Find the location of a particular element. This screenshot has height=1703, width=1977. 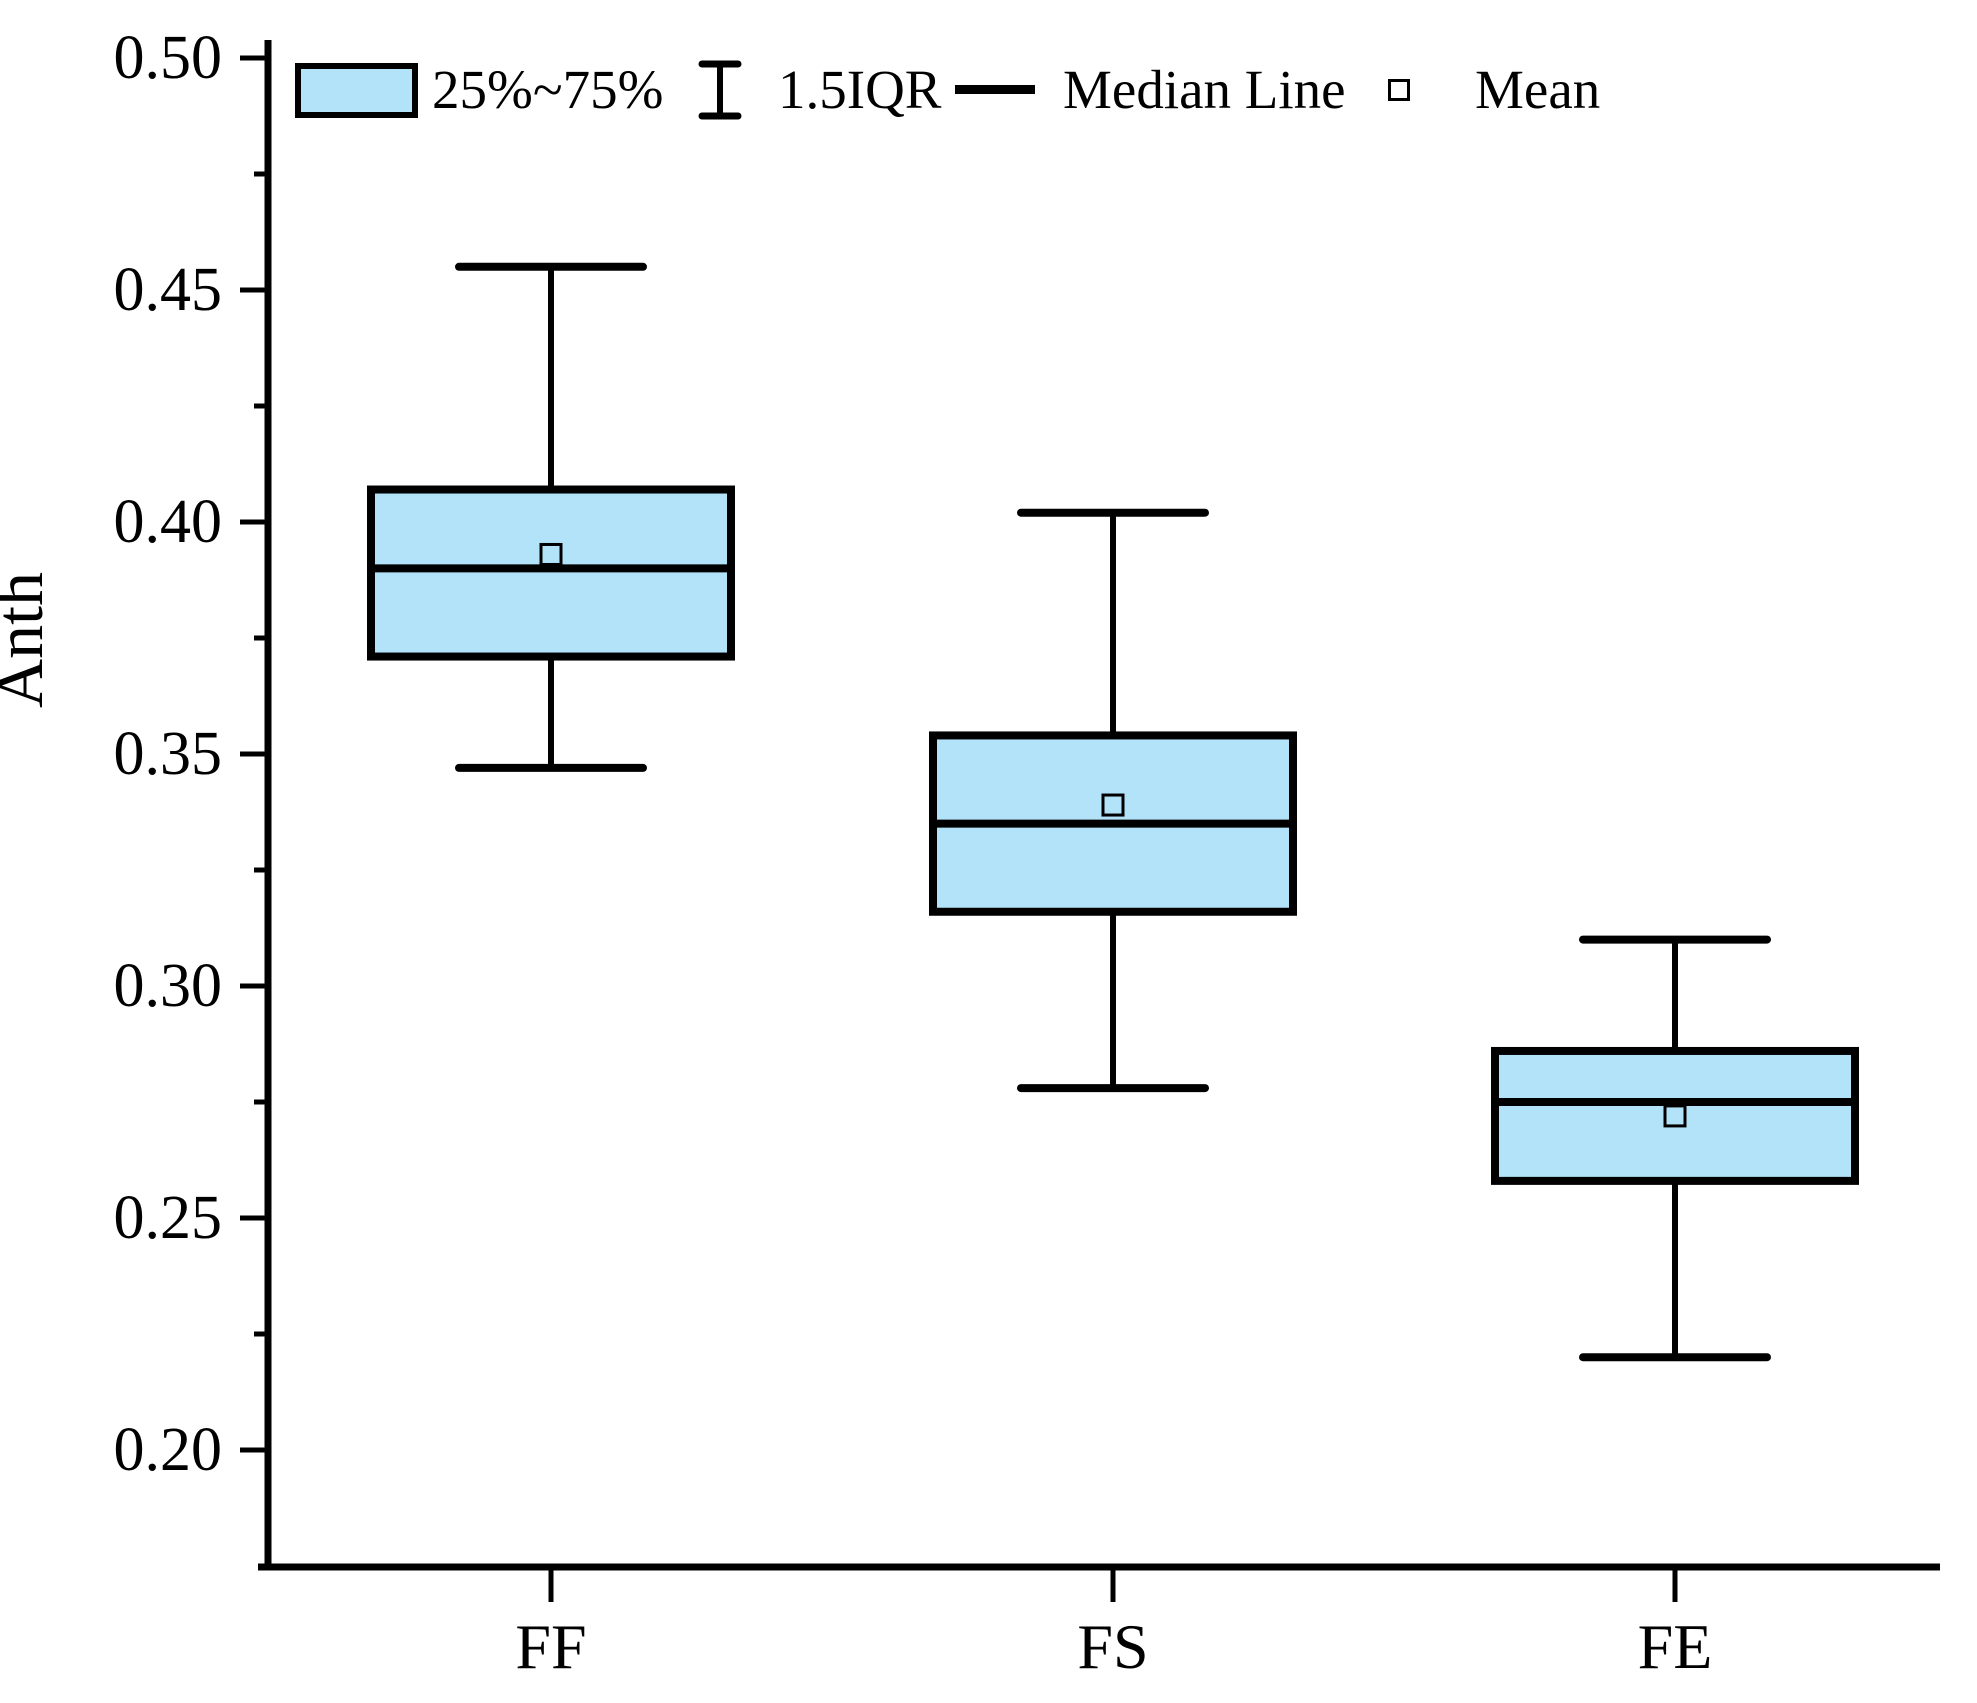

y-axis-title: Anth is located at coordinates (28, 640).